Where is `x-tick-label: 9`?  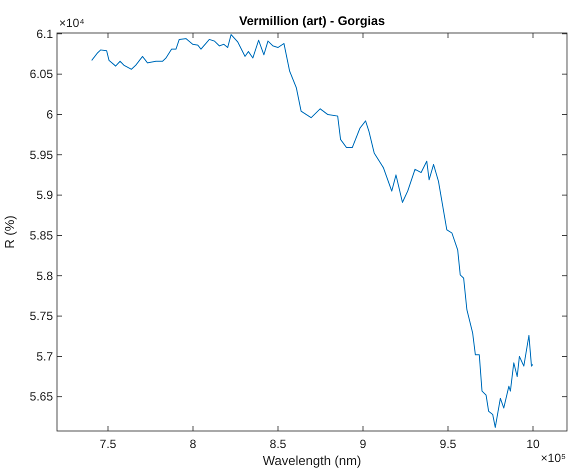
x-tick-label: 9 is located at coordinates (363, 444).